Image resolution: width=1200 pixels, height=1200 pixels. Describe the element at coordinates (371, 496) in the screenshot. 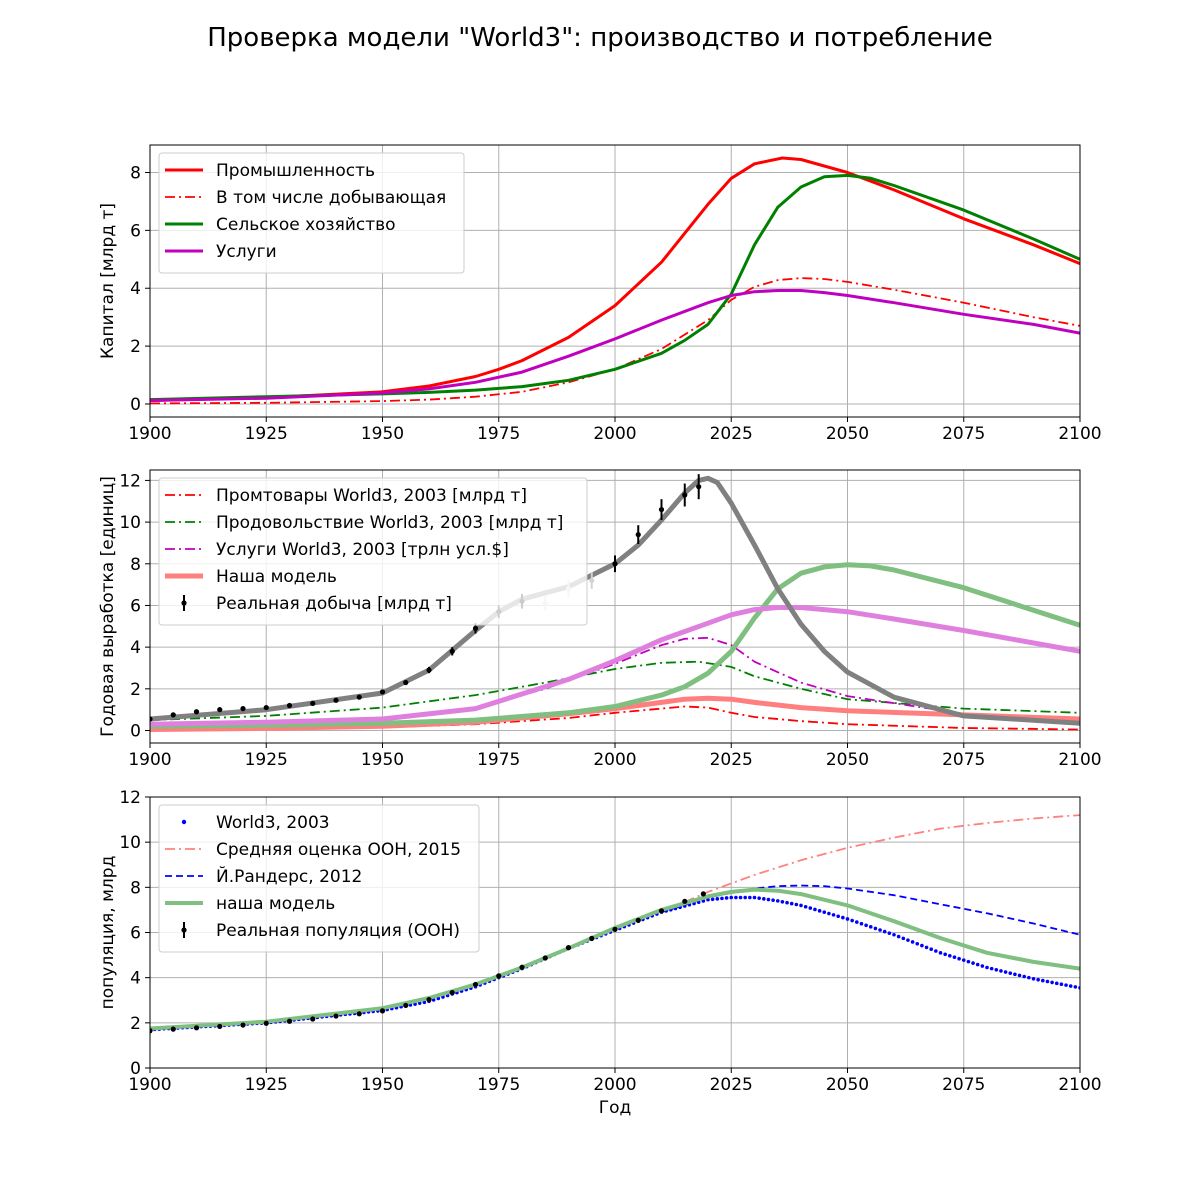

I see `legend-label: Промтовары World3, 2003 [млрд т]` at that location.